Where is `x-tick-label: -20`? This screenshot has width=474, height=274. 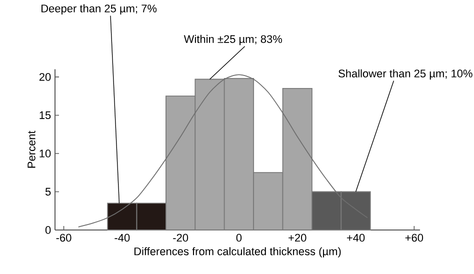
x-tick-label: -20 is located at coordinates (180, 238).